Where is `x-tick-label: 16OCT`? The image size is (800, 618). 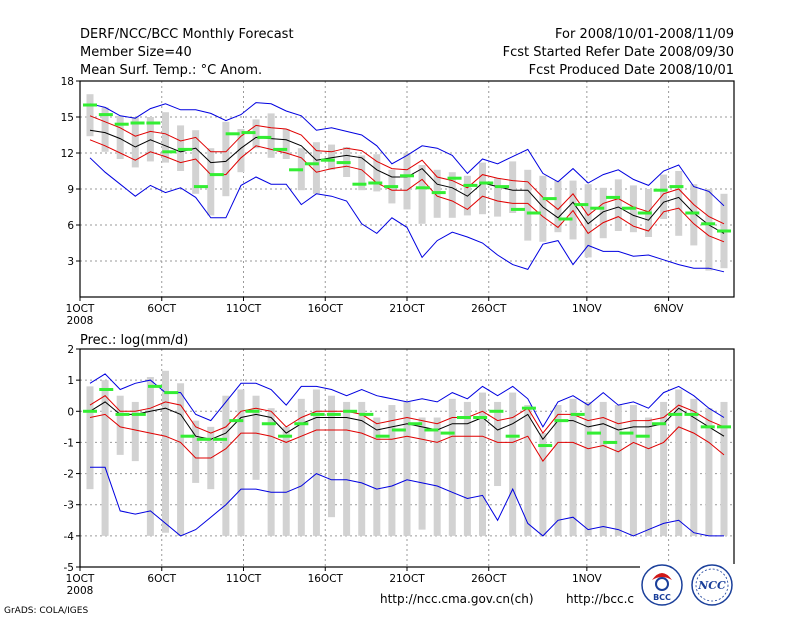 x-tick-label: 16OCT is located at coordinates (326, 309).